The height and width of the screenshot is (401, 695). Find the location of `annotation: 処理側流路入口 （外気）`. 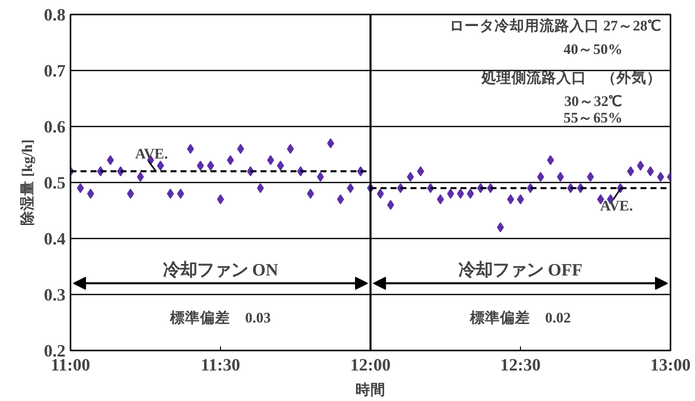

annotation: 処理側流路入口 （外気） is located at coordinates (571, 77).